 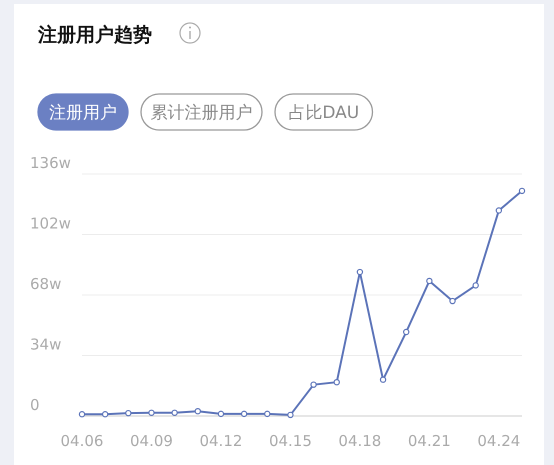 What do you see at coordinates (83, 113) in the screenshot?
I see `text: 注册用户` at bounding box center [83, 113].